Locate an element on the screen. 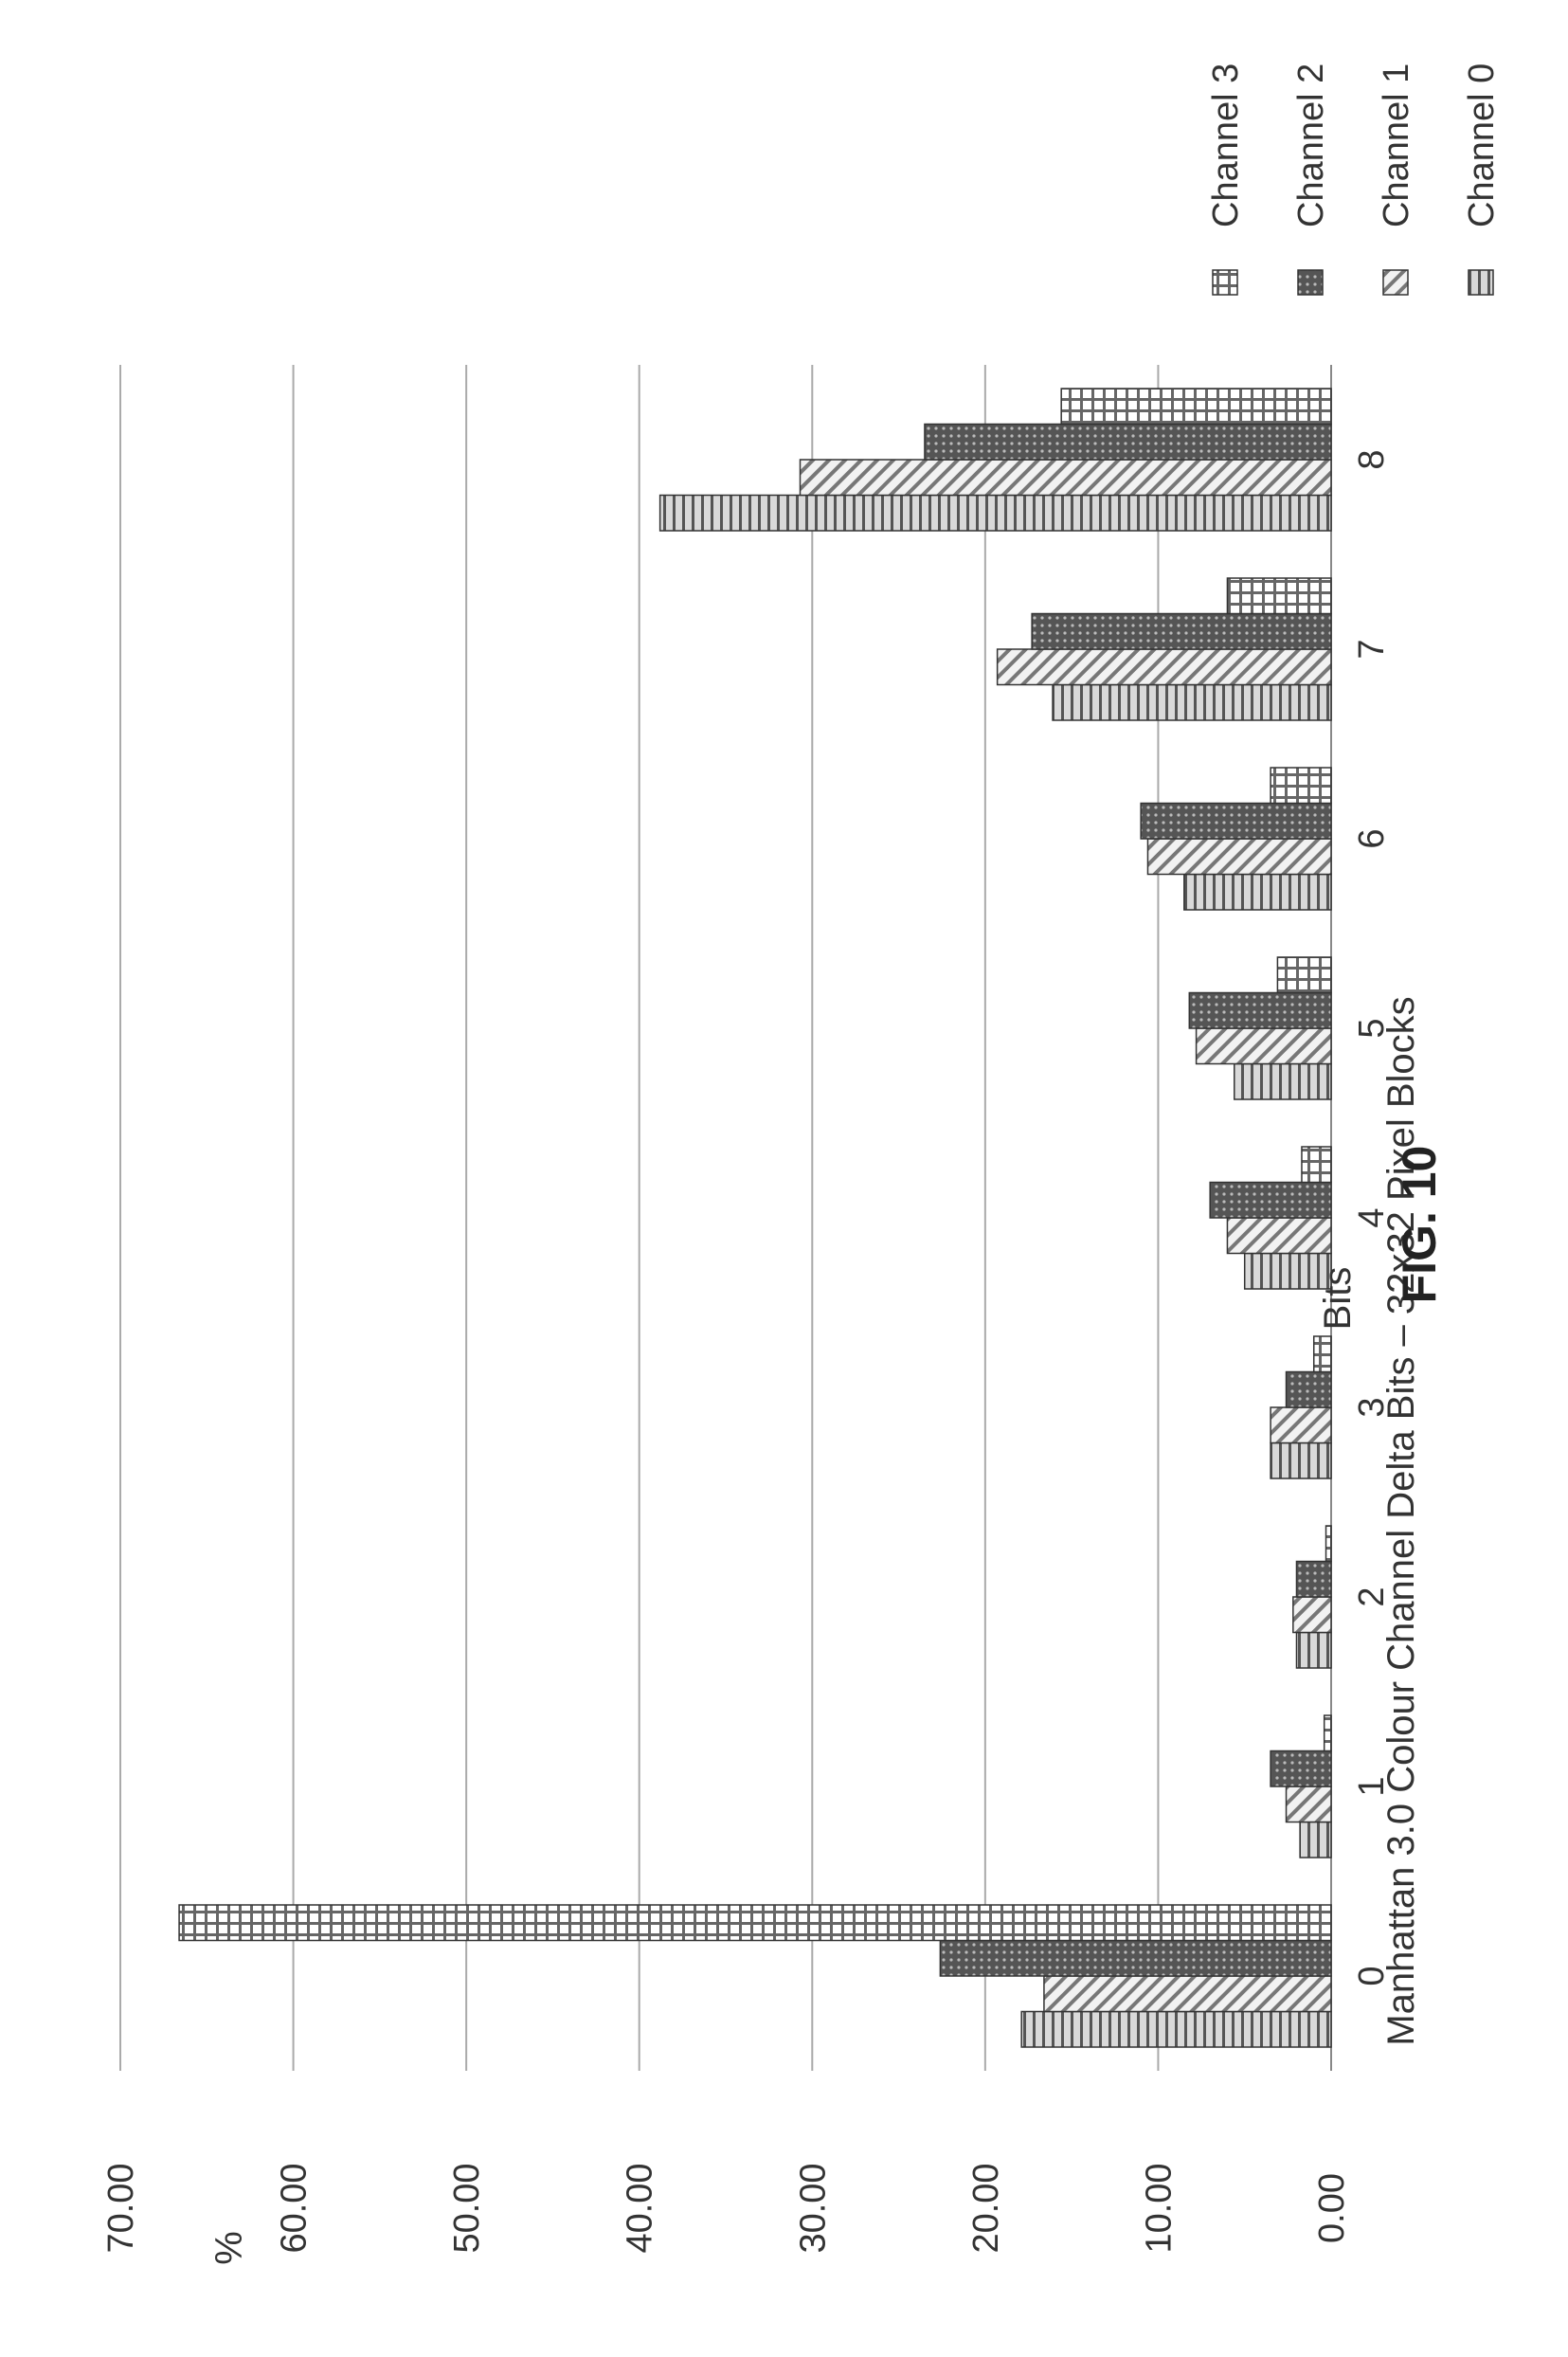 The image size is (1568, 2357). y-tick-label: 60.00 is located at coordinates (295, 2208).